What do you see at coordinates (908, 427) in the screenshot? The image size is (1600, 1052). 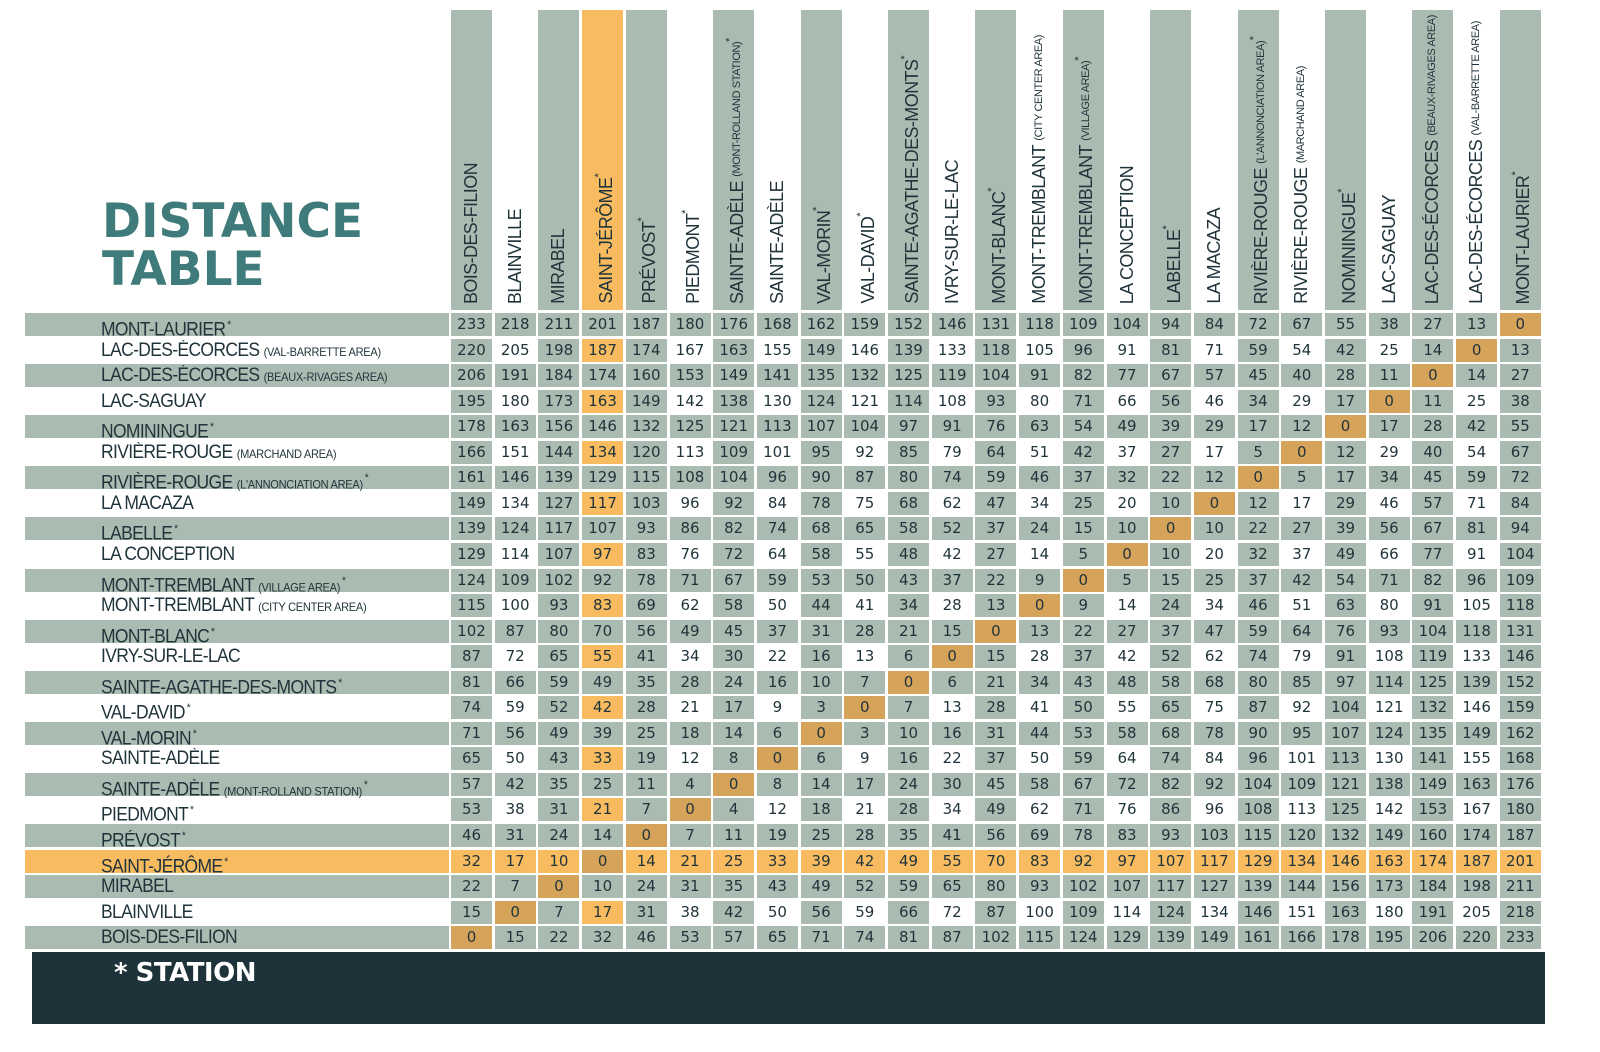 I see `distance-cell: 97` at bounding box center [908, 427].